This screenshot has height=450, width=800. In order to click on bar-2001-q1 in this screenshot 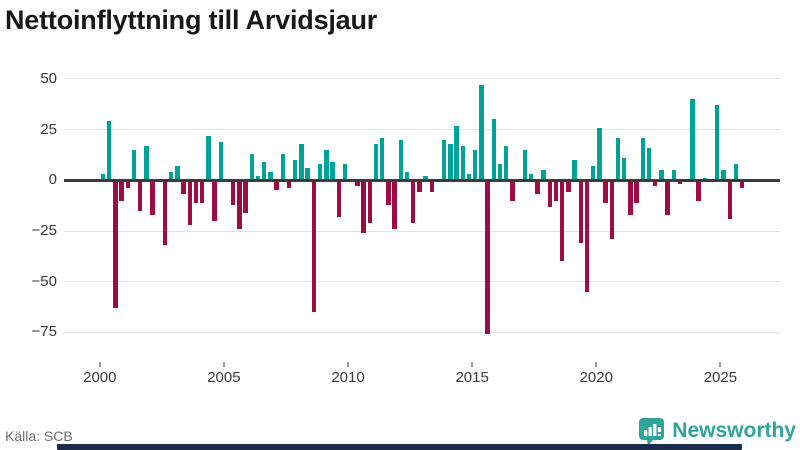, I will do `click(127, 184)`.